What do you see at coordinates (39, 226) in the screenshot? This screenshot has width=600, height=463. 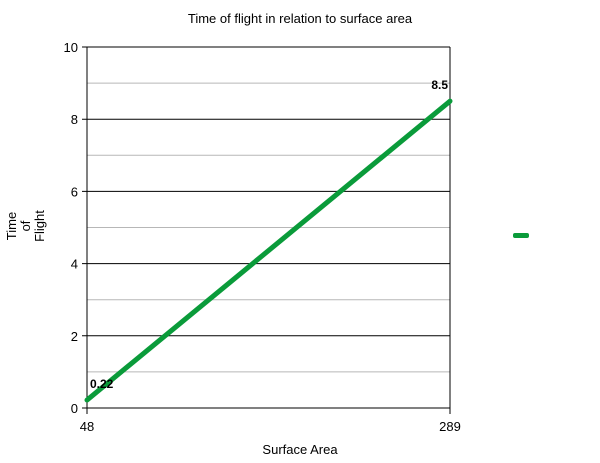 I see `y-axis-label-line: Flight` at bounding box center [39, 226].